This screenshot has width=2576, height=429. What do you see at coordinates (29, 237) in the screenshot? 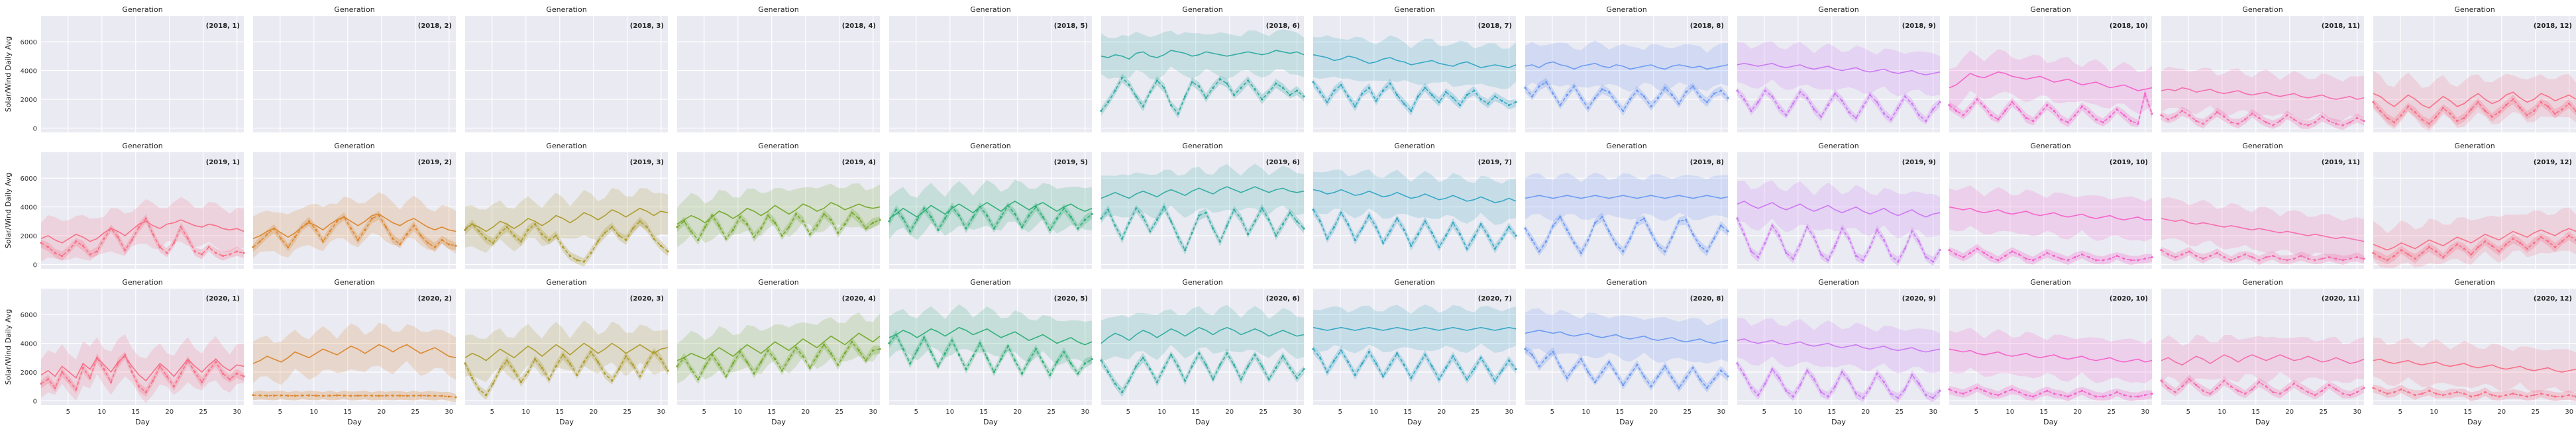
I see `y-tick-label: 2000` at bounding box center [29, 237].